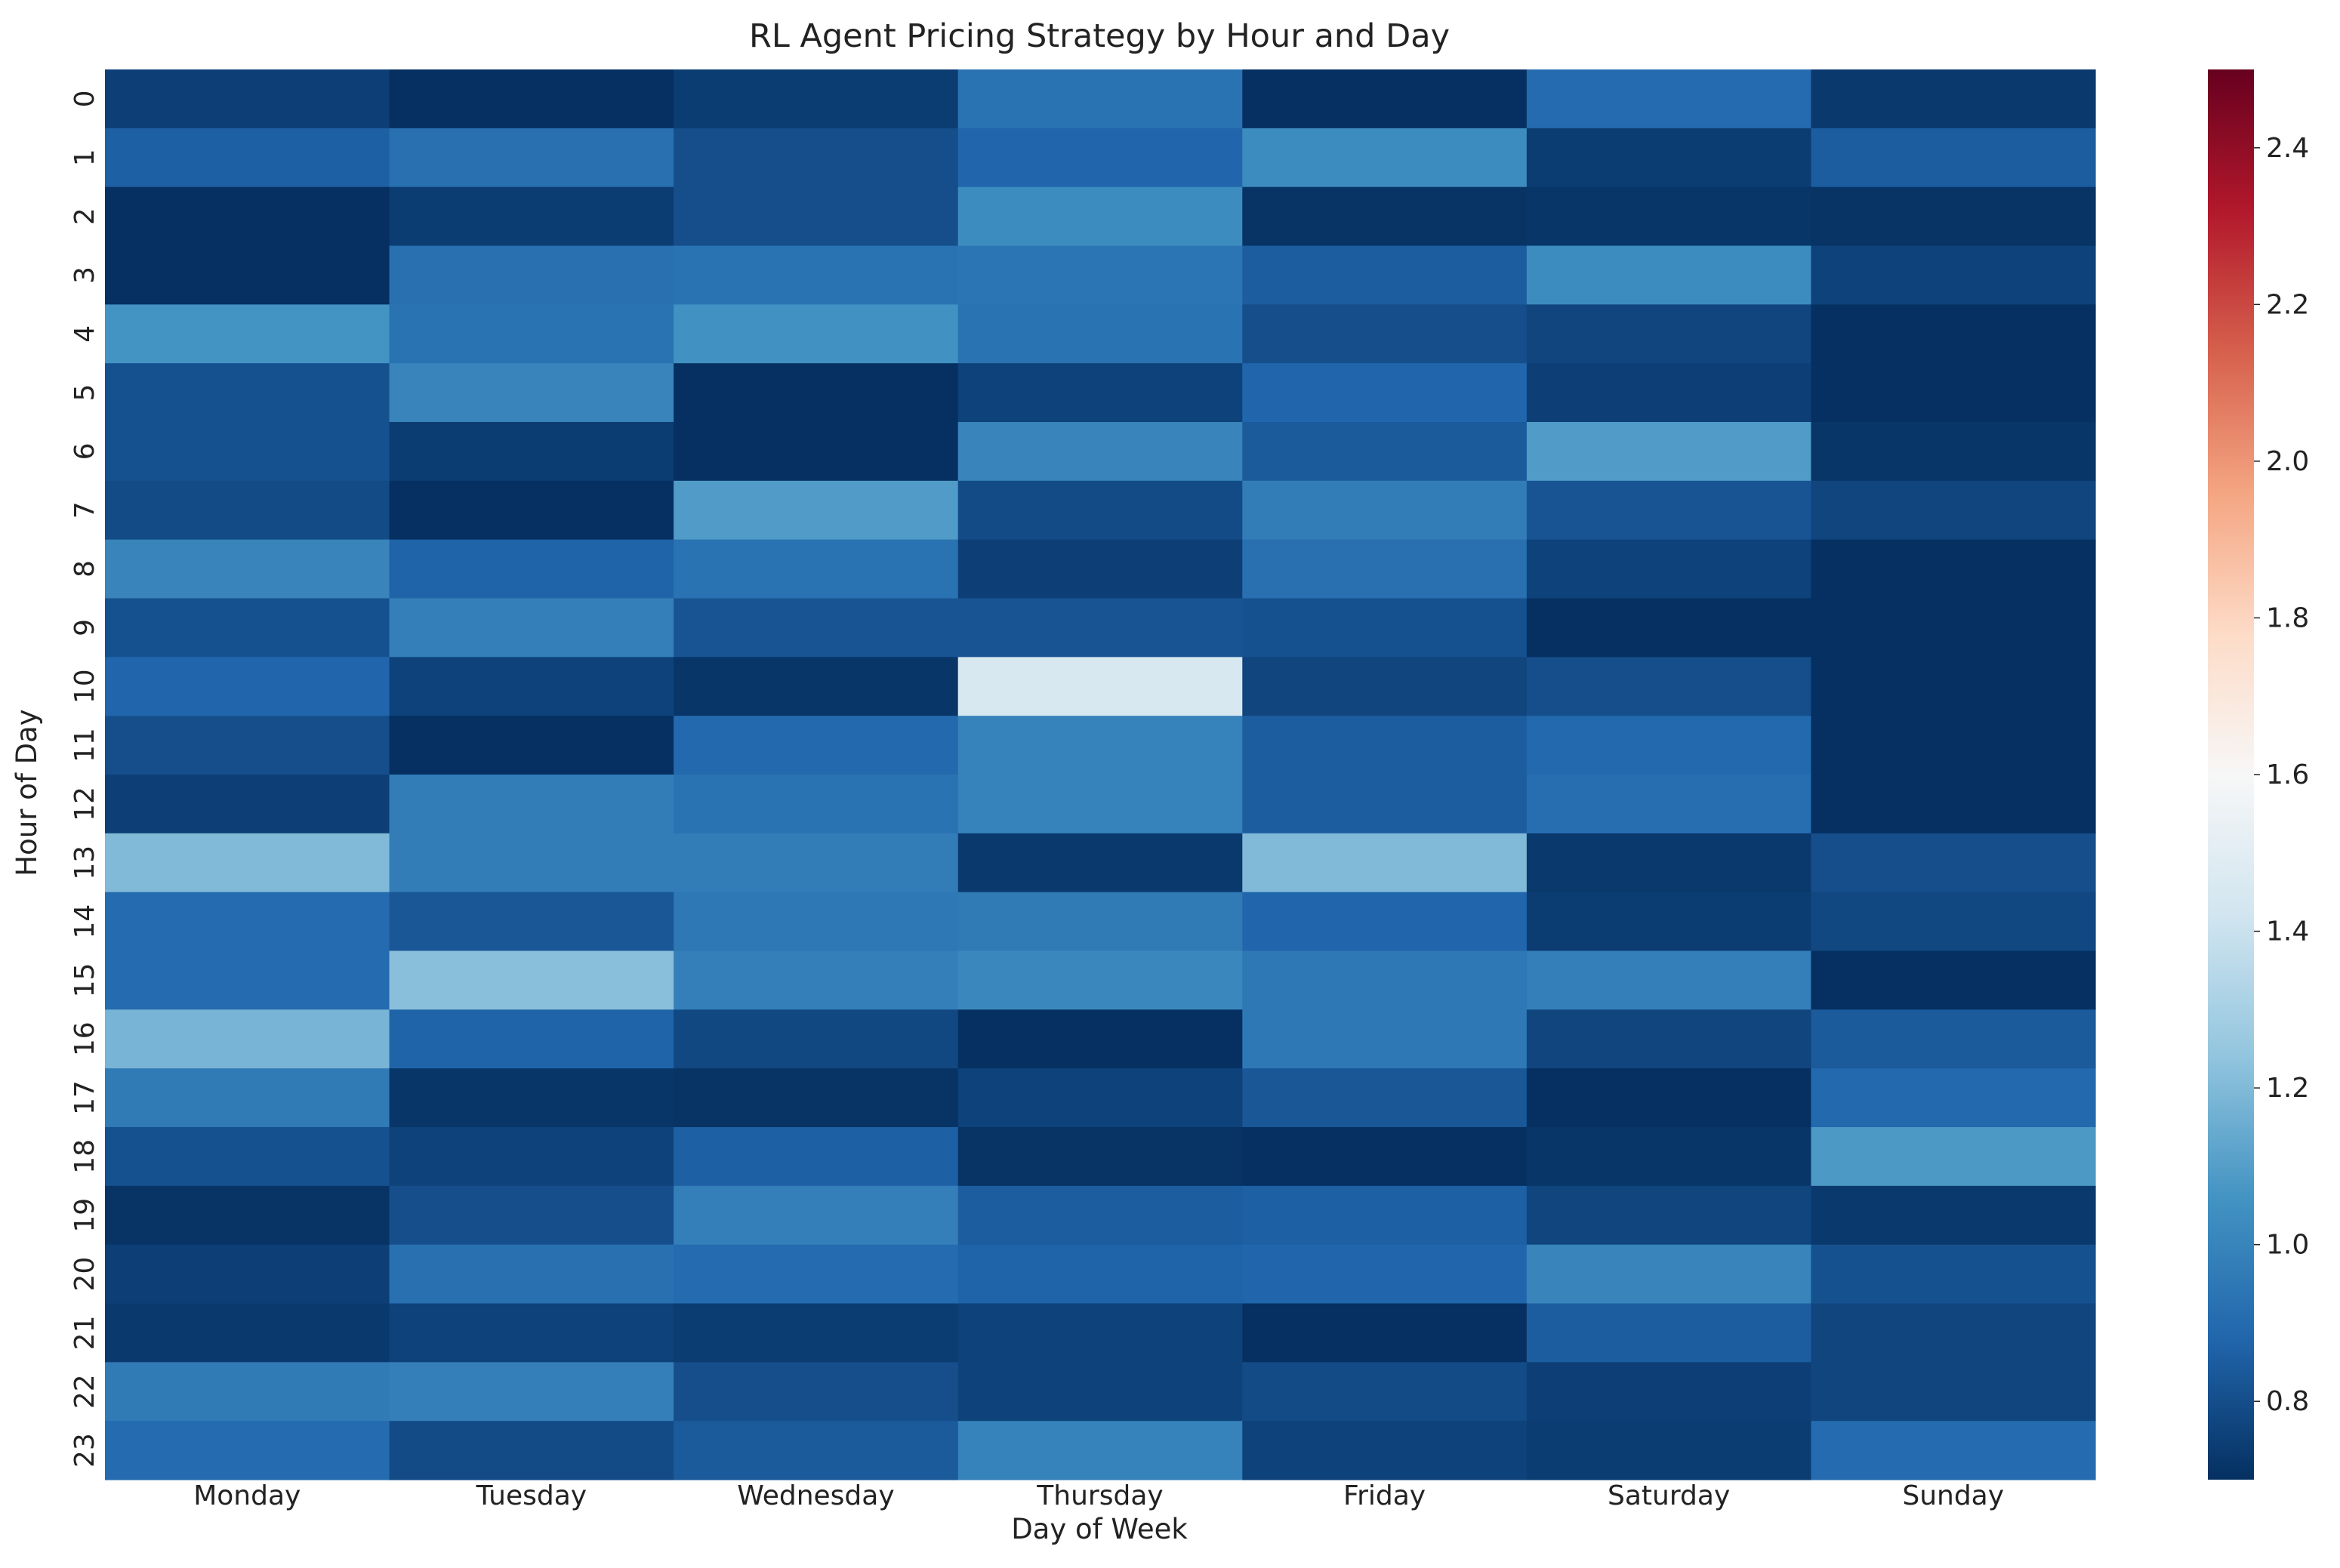 The image size is (2340, 1568). I want to click on colorbar-tick-label: 1.4, so click(2287, 931).